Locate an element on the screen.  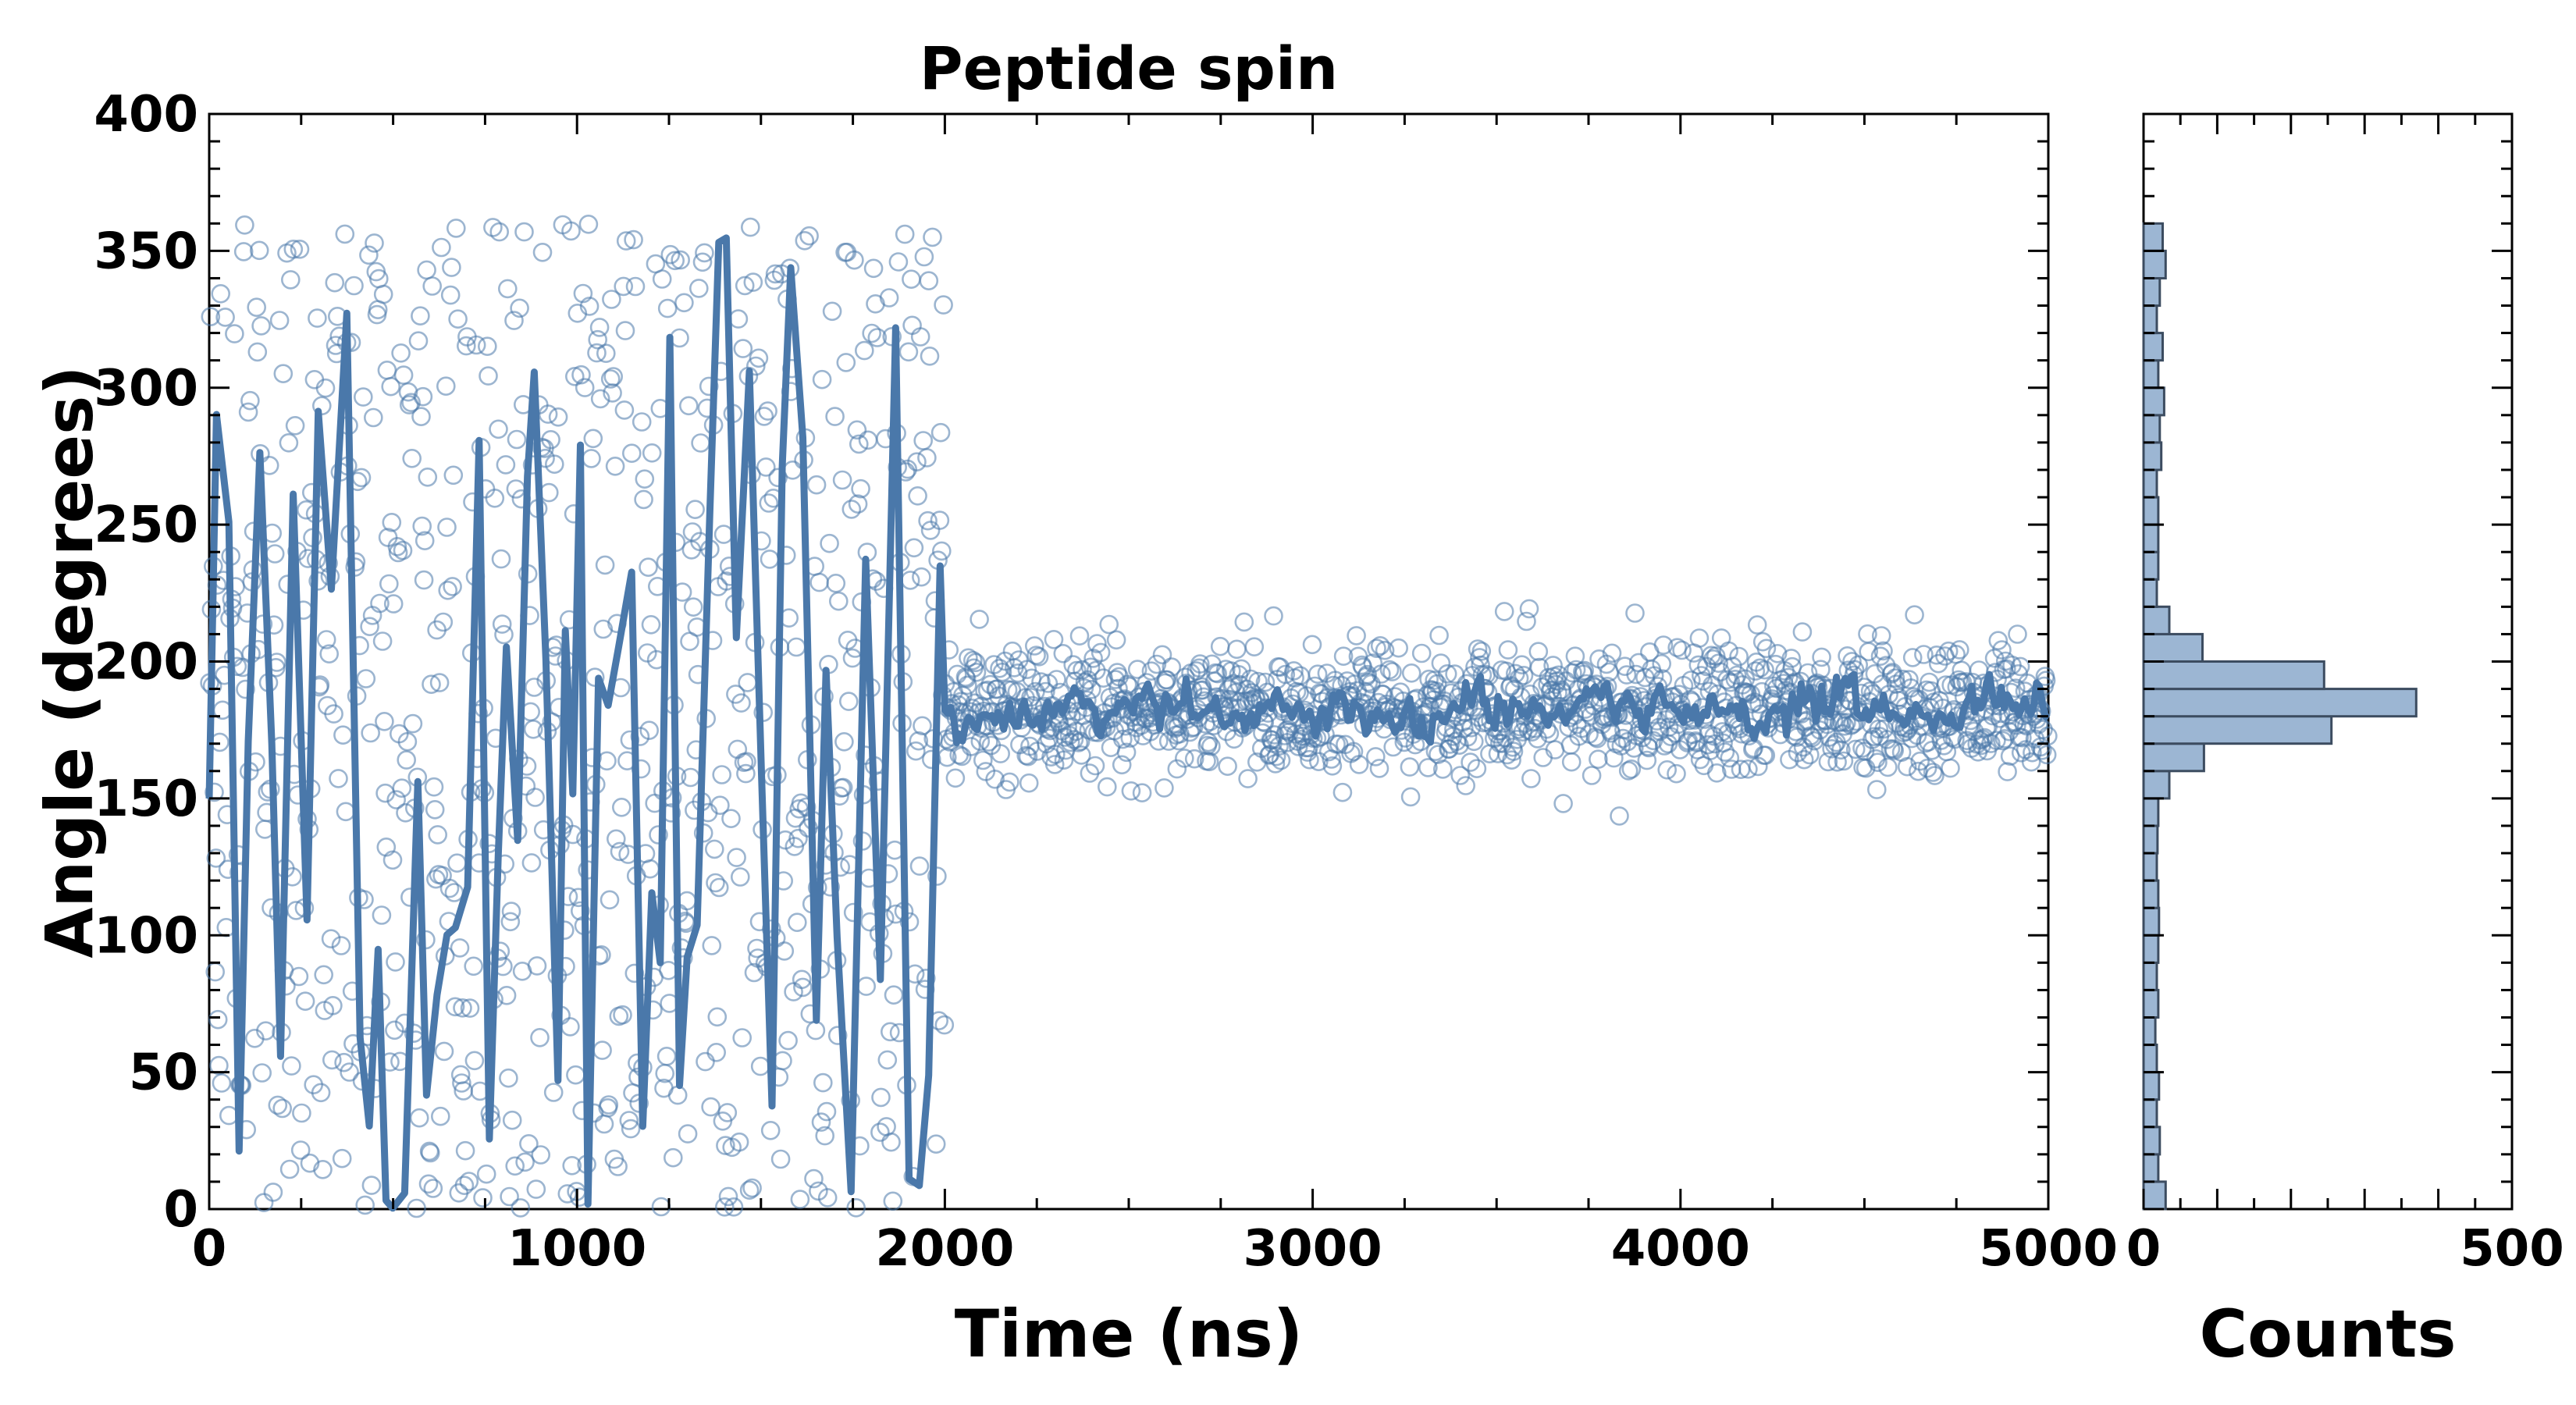
y-tick-label: 150 is located at coordinates (146, 799).